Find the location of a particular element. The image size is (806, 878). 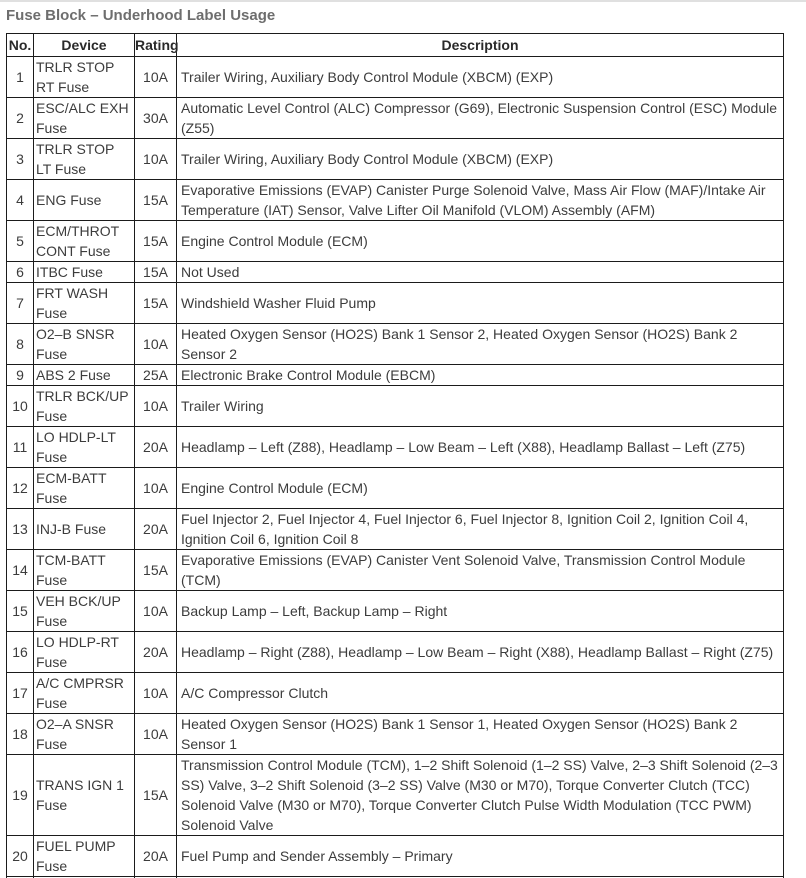

cell-no: 12 is located at coordinates (20, 488).